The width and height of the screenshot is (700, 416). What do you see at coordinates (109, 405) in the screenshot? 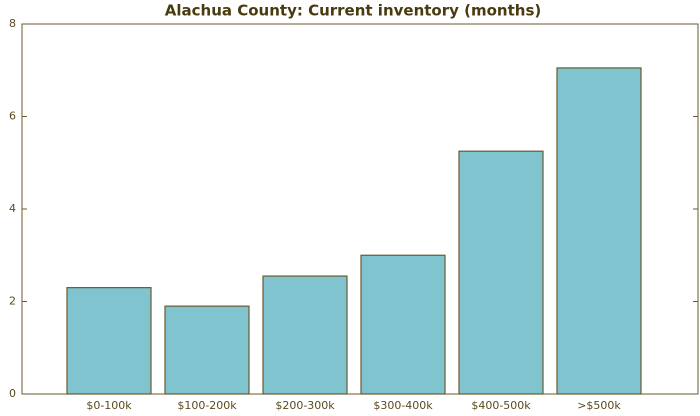
I see `x-tick-label: $0-100k` at bounding box center [109, 405].